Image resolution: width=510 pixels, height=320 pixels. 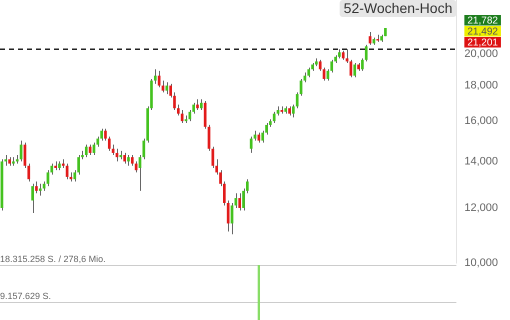 I want to click on text: 21,492, so click(x=482, y=32).